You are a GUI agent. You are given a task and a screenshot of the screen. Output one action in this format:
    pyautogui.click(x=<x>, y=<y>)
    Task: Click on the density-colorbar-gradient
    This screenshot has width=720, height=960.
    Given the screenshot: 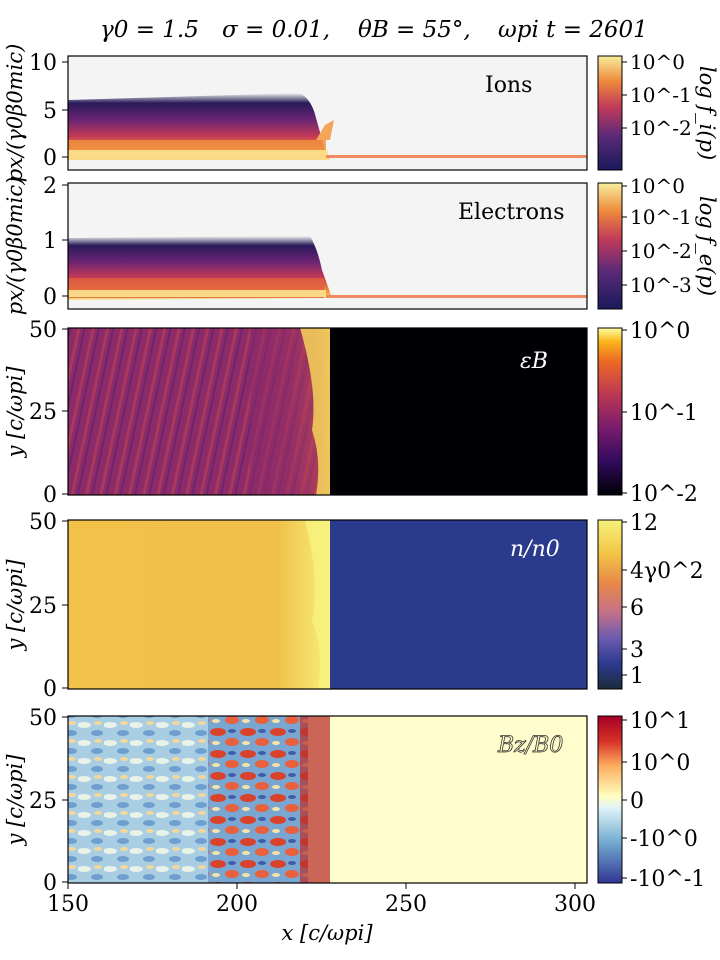 What is the action you would take?
    pyautogui.click(x=610, y=604)
    